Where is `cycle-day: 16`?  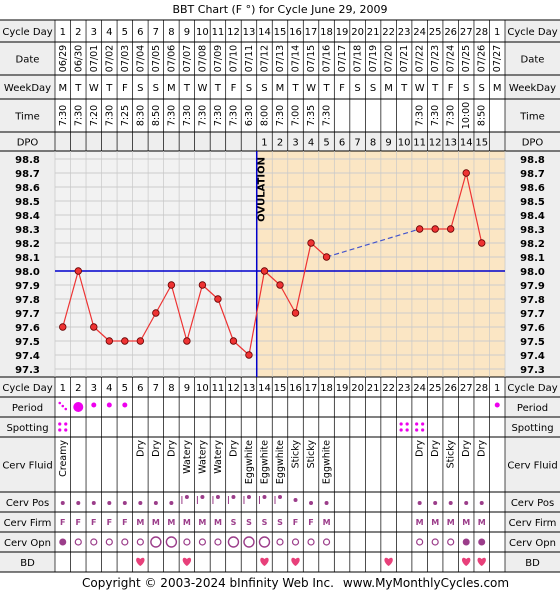
cycle-day: 16 is located at coordinates (295, 32).